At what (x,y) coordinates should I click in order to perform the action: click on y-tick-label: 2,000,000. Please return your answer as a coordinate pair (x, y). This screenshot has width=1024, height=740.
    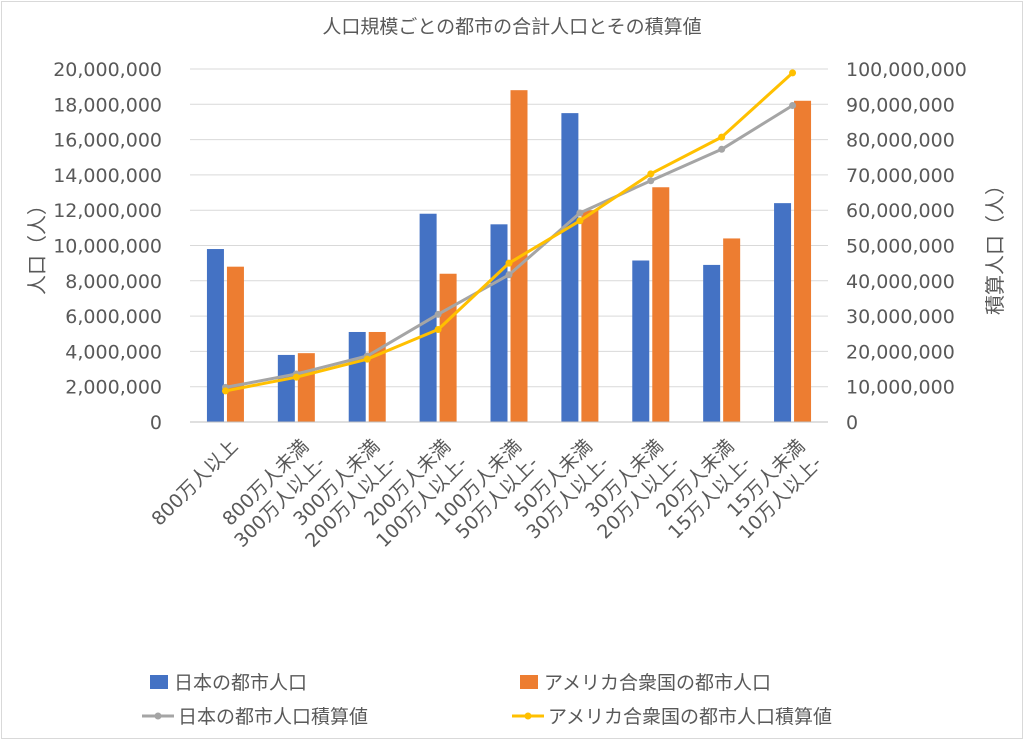
    Looking at the image, I should click on (113, 388).